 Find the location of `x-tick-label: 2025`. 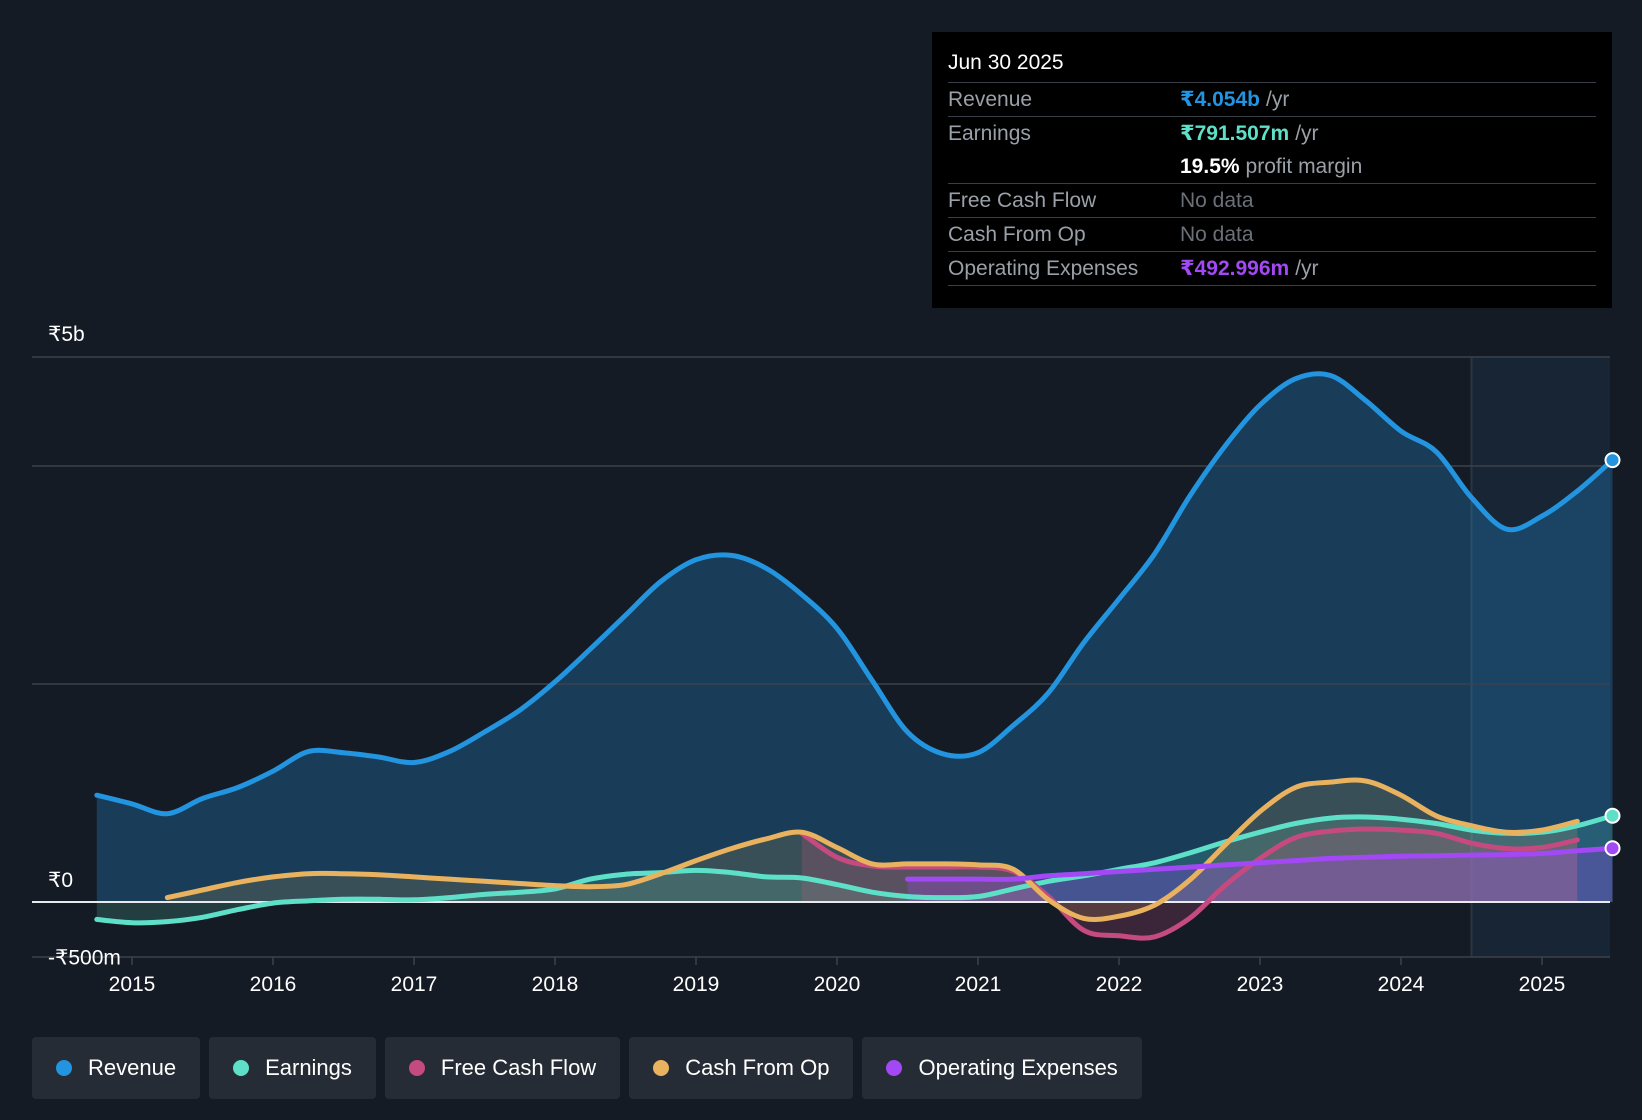

x-tick-label: 2025 is located at coordinates (1542, 984).